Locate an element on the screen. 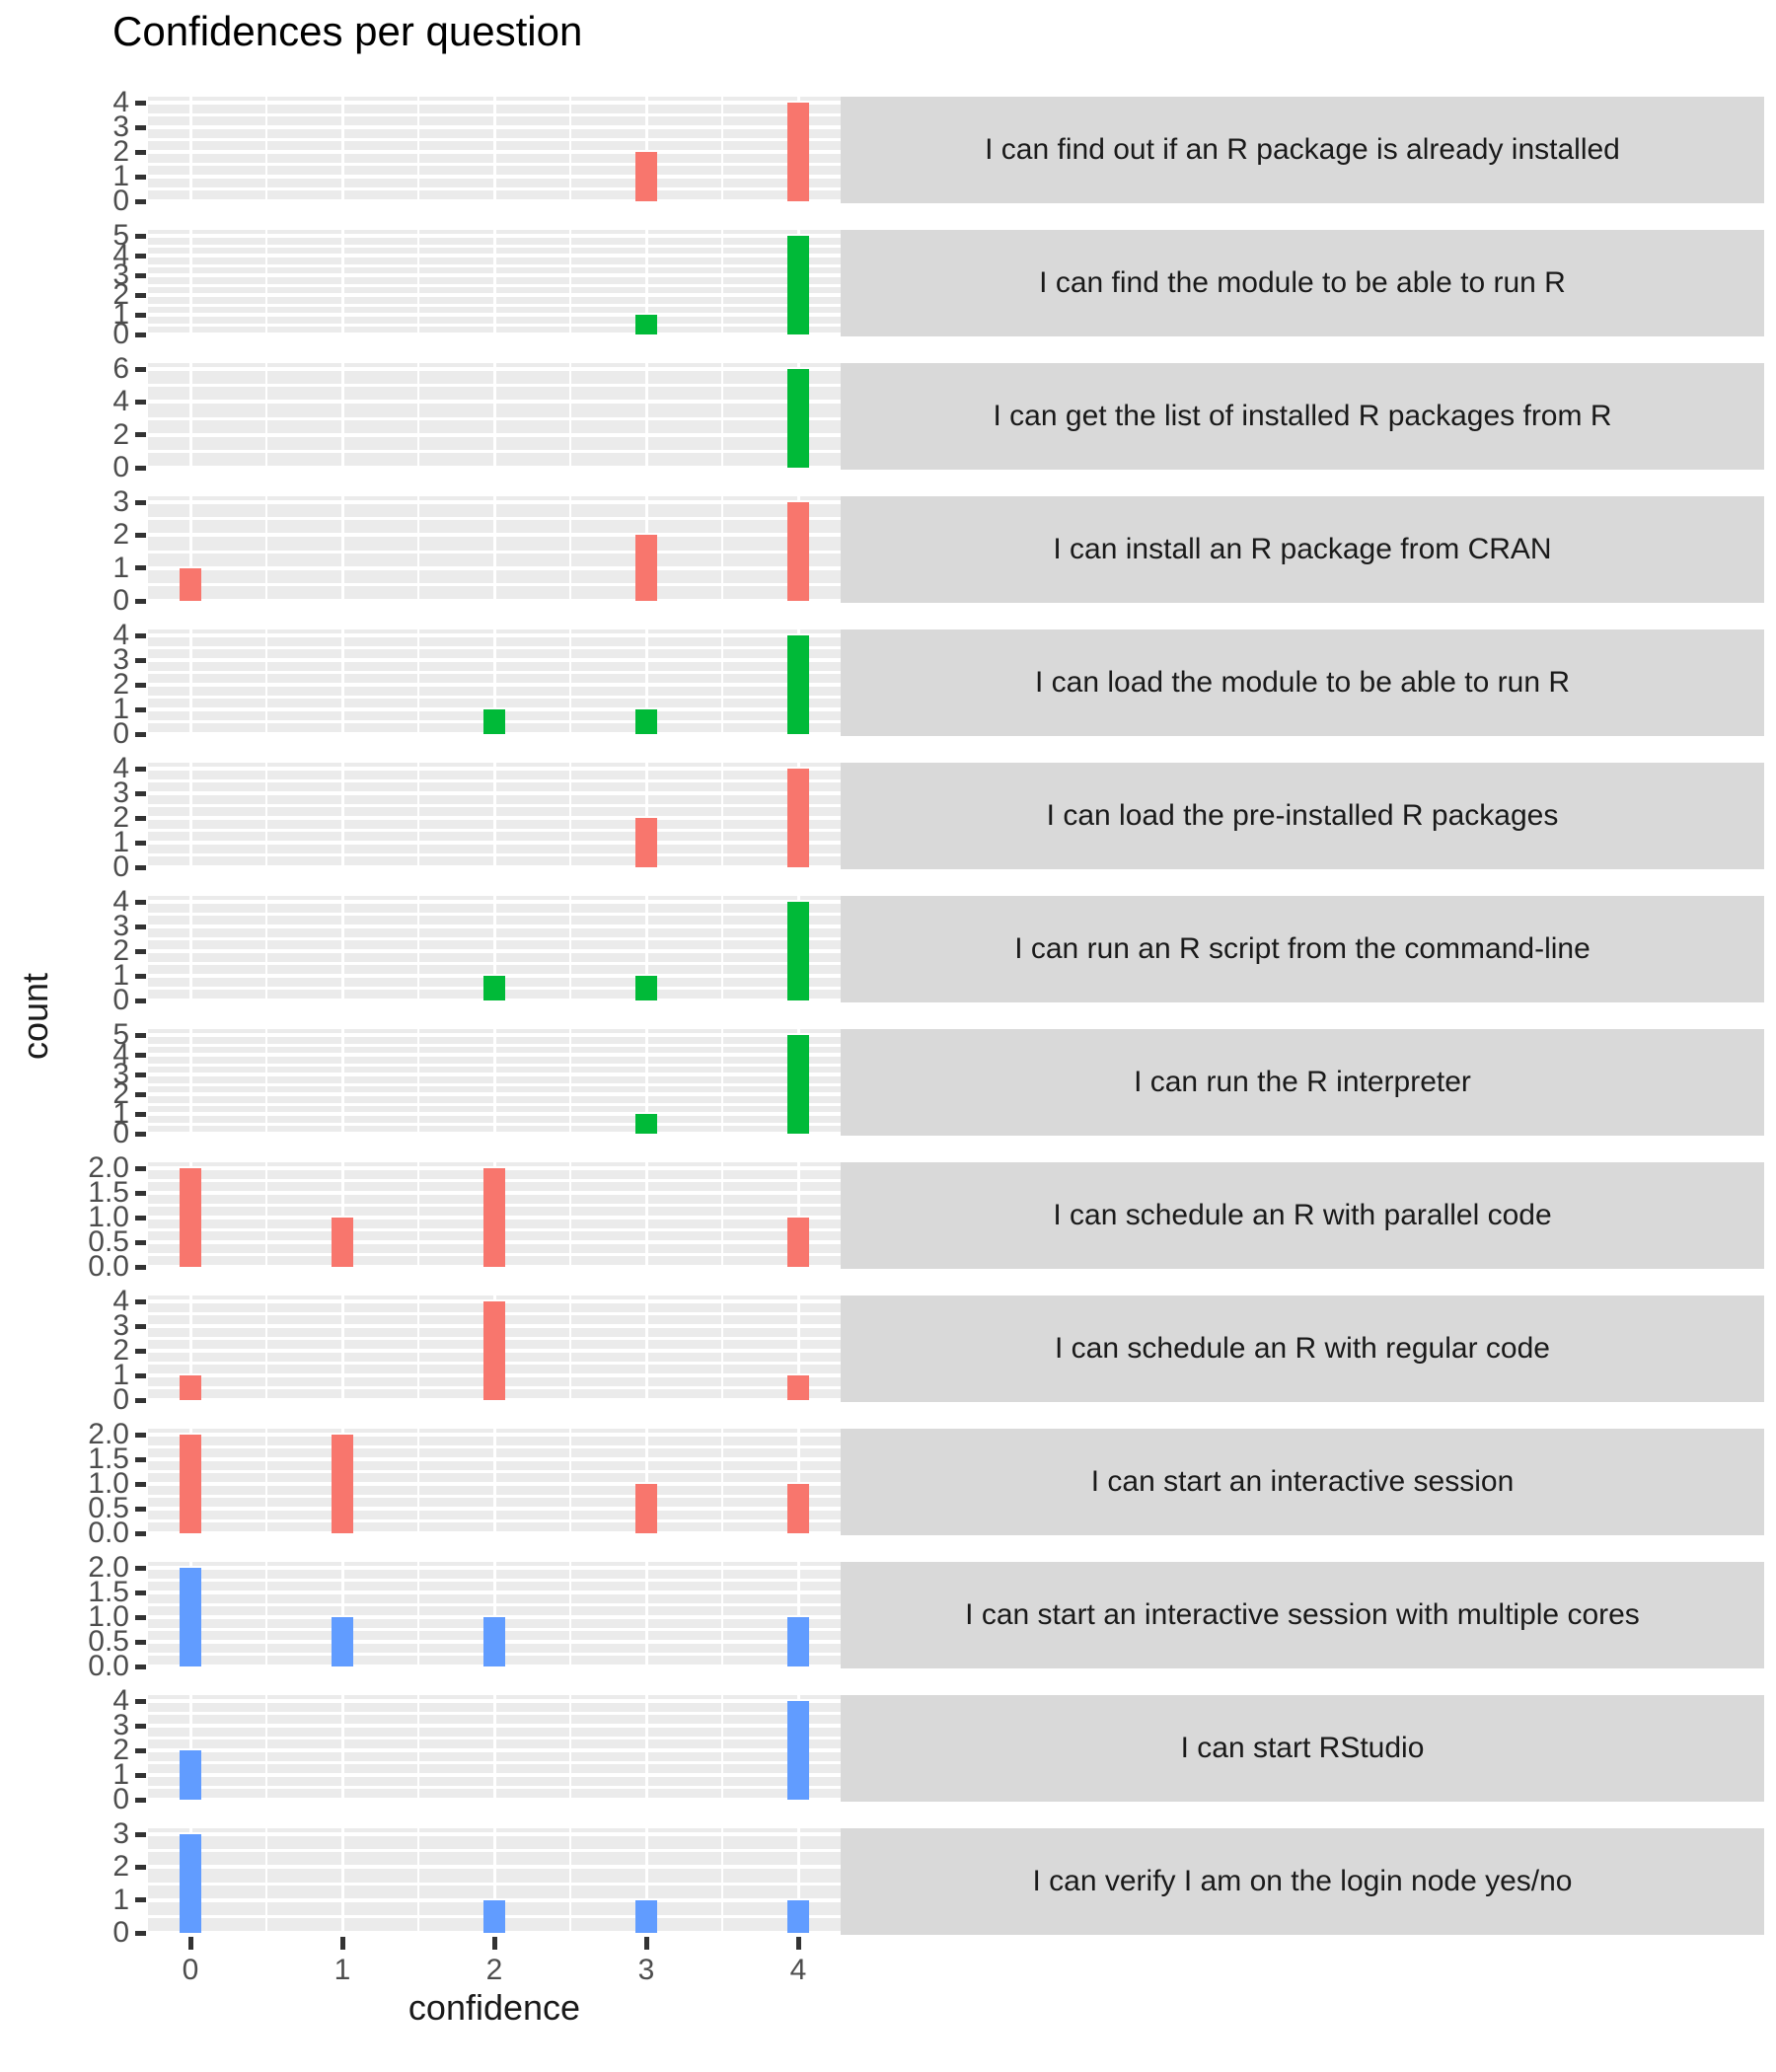 This screenshot has width=1776, height=2072. facet-strip: I can run the R interpreter is located at coordinates (1303, 1083).